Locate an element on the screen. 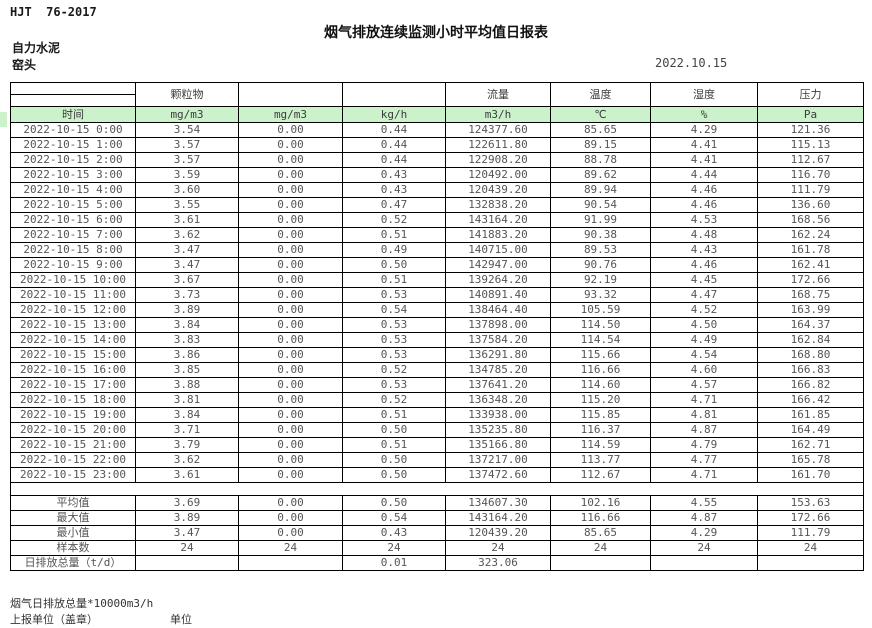  data-cell: 121.36 is located at coordinates (810, 130).